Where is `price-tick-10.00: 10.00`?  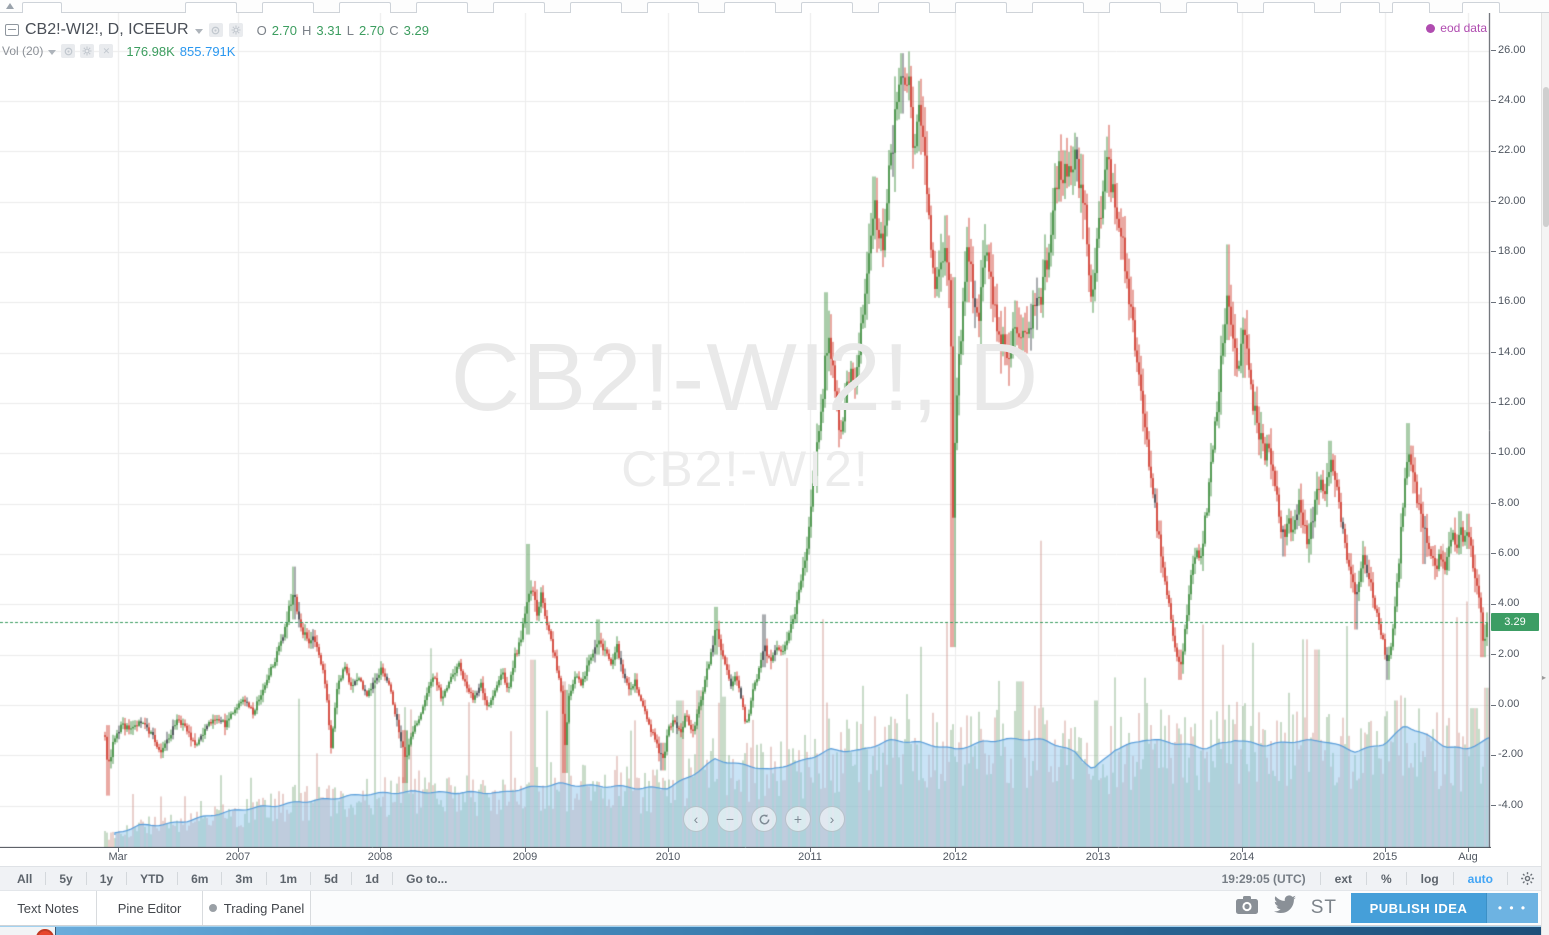
price-tick-10.00: 10.00 is located at coordinates (1512, 452).